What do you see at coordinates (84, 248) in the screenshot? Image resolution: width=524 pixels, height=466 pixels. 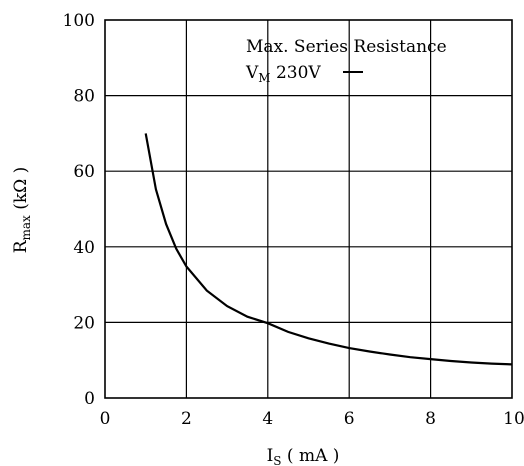 I see `y-tick-label-40: 40` at bounding box center [84, 248].